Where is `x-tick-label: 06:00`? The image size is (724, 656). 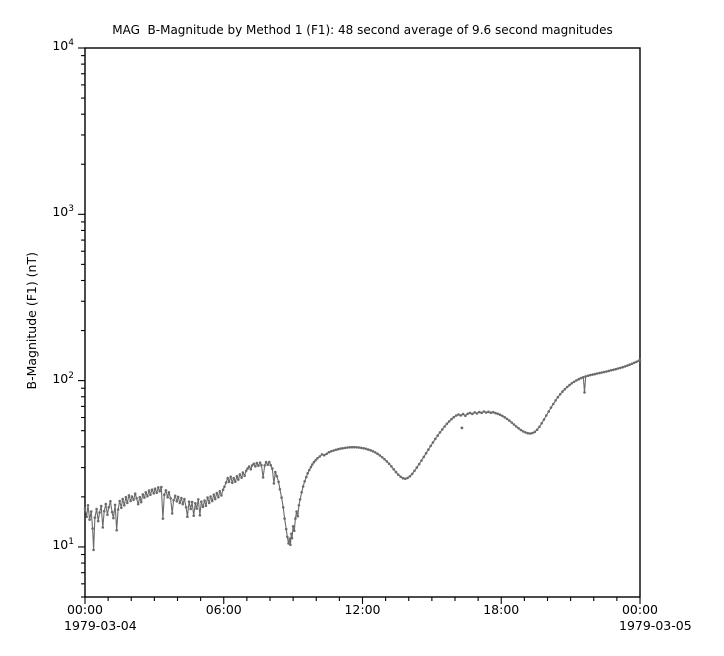
x-tick-label: 06:00 is located at coordinates (223, 609).